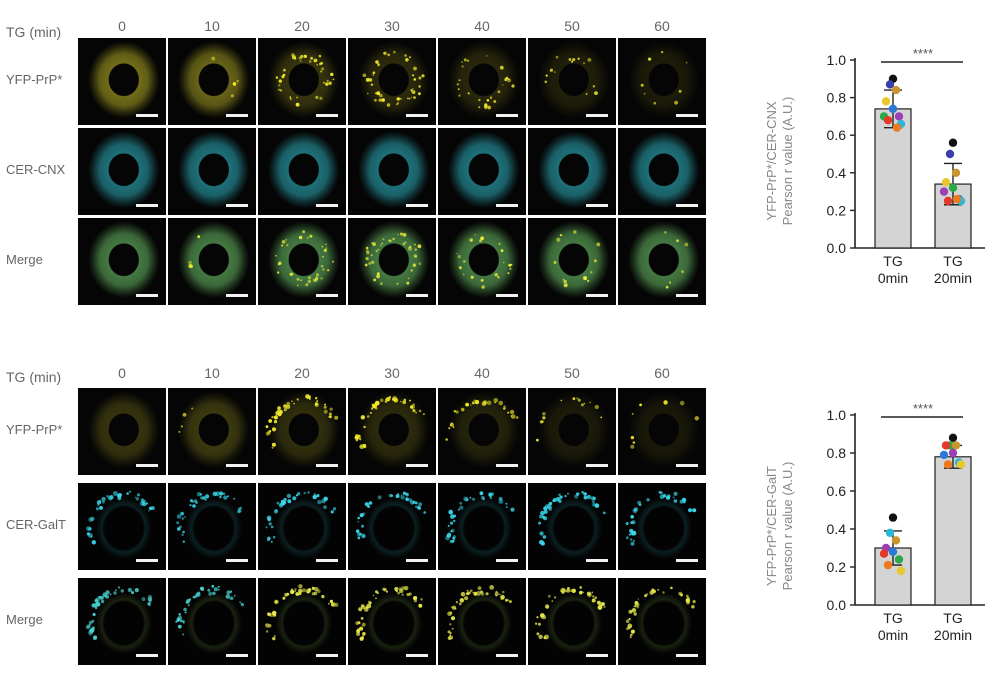 The image size is (1000, 690). I want to click on significance-label: ****, so click(923, 53).